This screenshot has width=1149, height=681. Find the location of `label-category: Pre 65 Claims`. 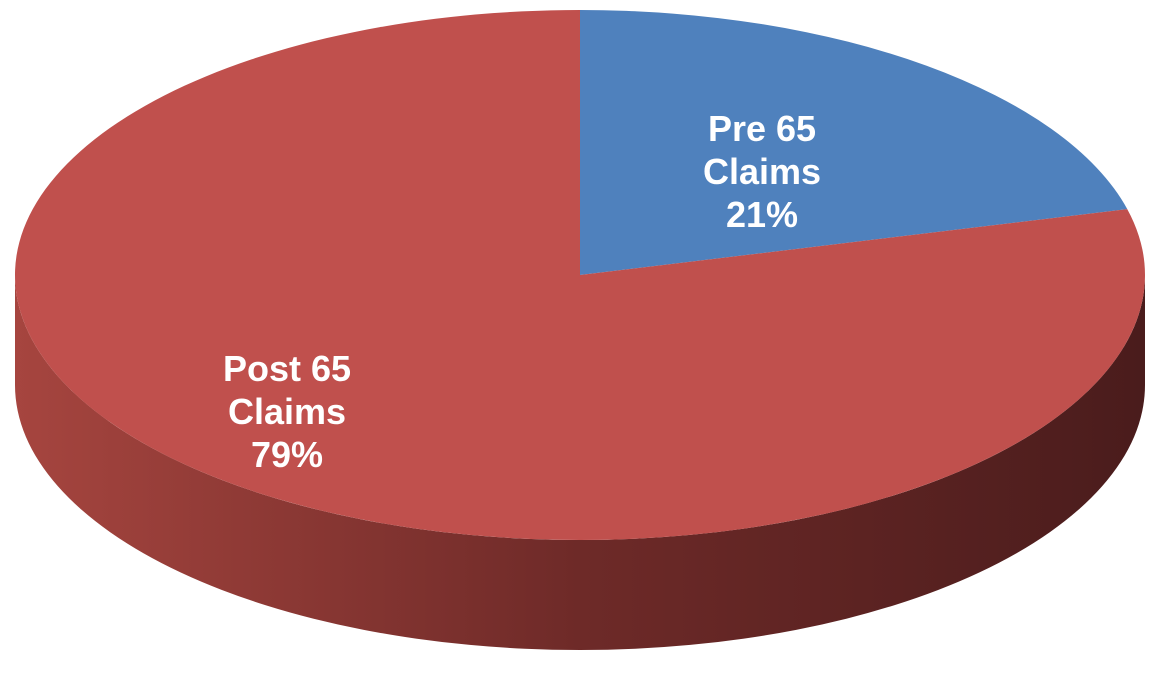

label-category: Pre 65 Claims is located at coordinates (762, 150).